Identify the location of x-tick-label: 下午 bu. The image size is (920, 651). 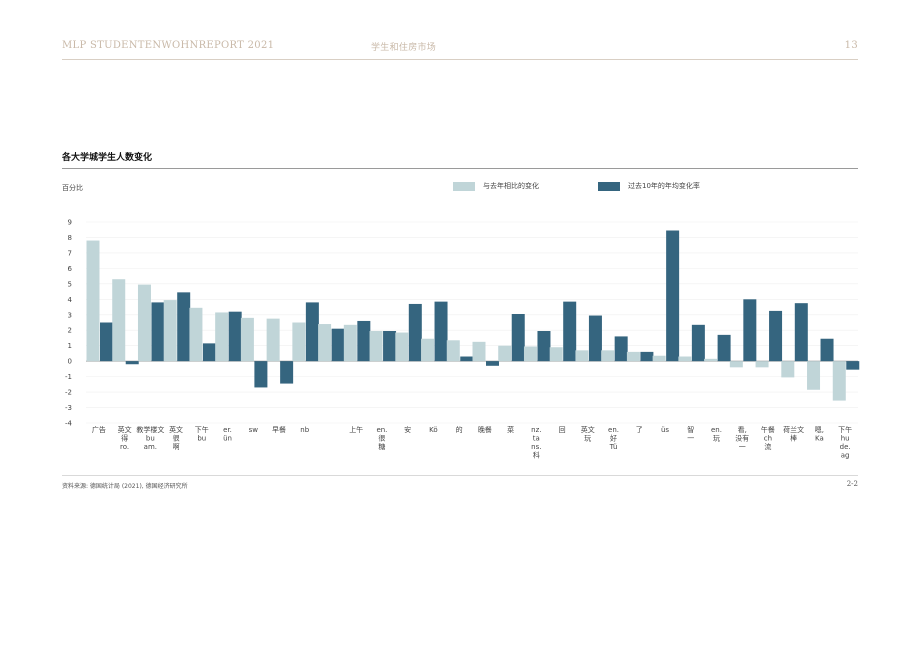
(202, 434).